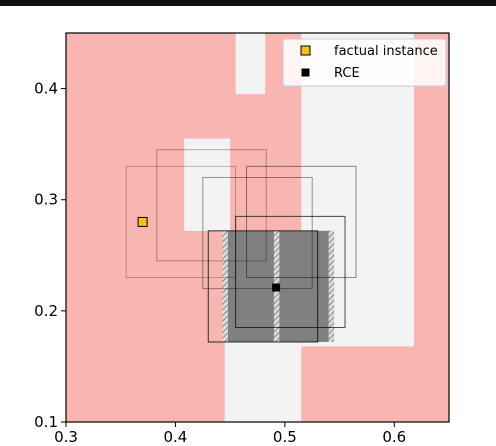 Image resolution: width=496 pixels, height=446 pixels. Describe the element at coordinates (46, 200) in the screenshot. I see `y-tick-label: 0.3` at that location.